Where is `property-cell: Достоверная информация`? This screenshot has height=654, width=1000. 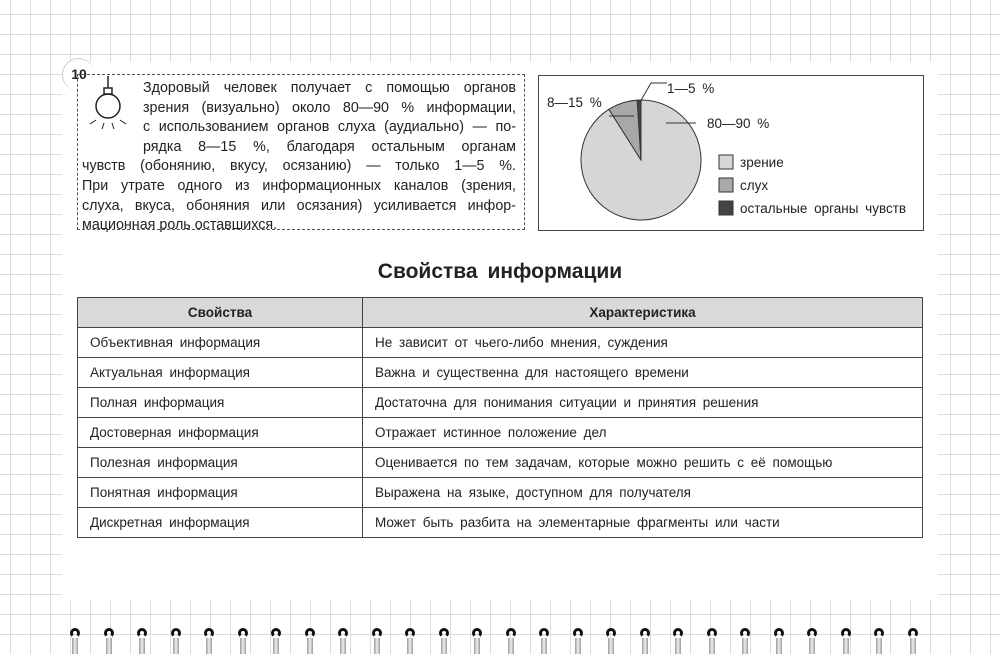
property-cell: Достоверная информация is located at coordinates (220, 432).